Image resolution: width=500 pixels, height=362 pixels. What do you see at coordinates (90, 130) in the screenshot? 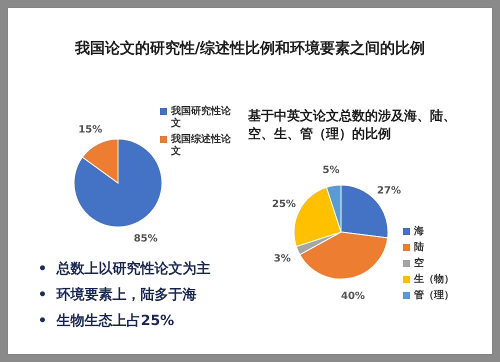
I see `data-label: 15%` at bounding box center [90, 130].